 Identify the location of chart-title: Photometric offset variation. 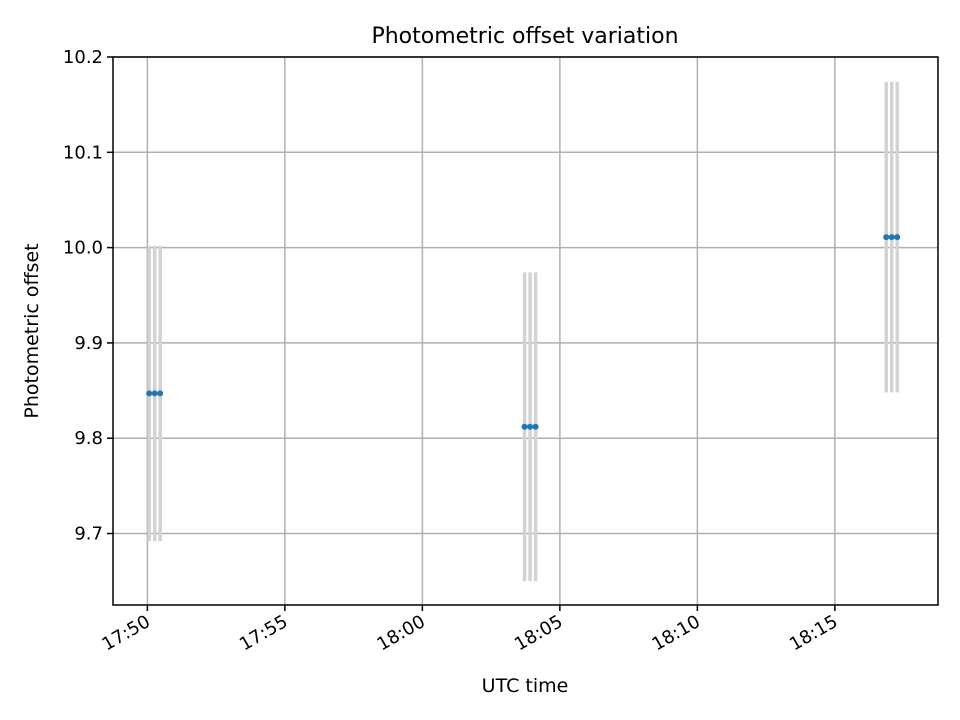
(524, 36).